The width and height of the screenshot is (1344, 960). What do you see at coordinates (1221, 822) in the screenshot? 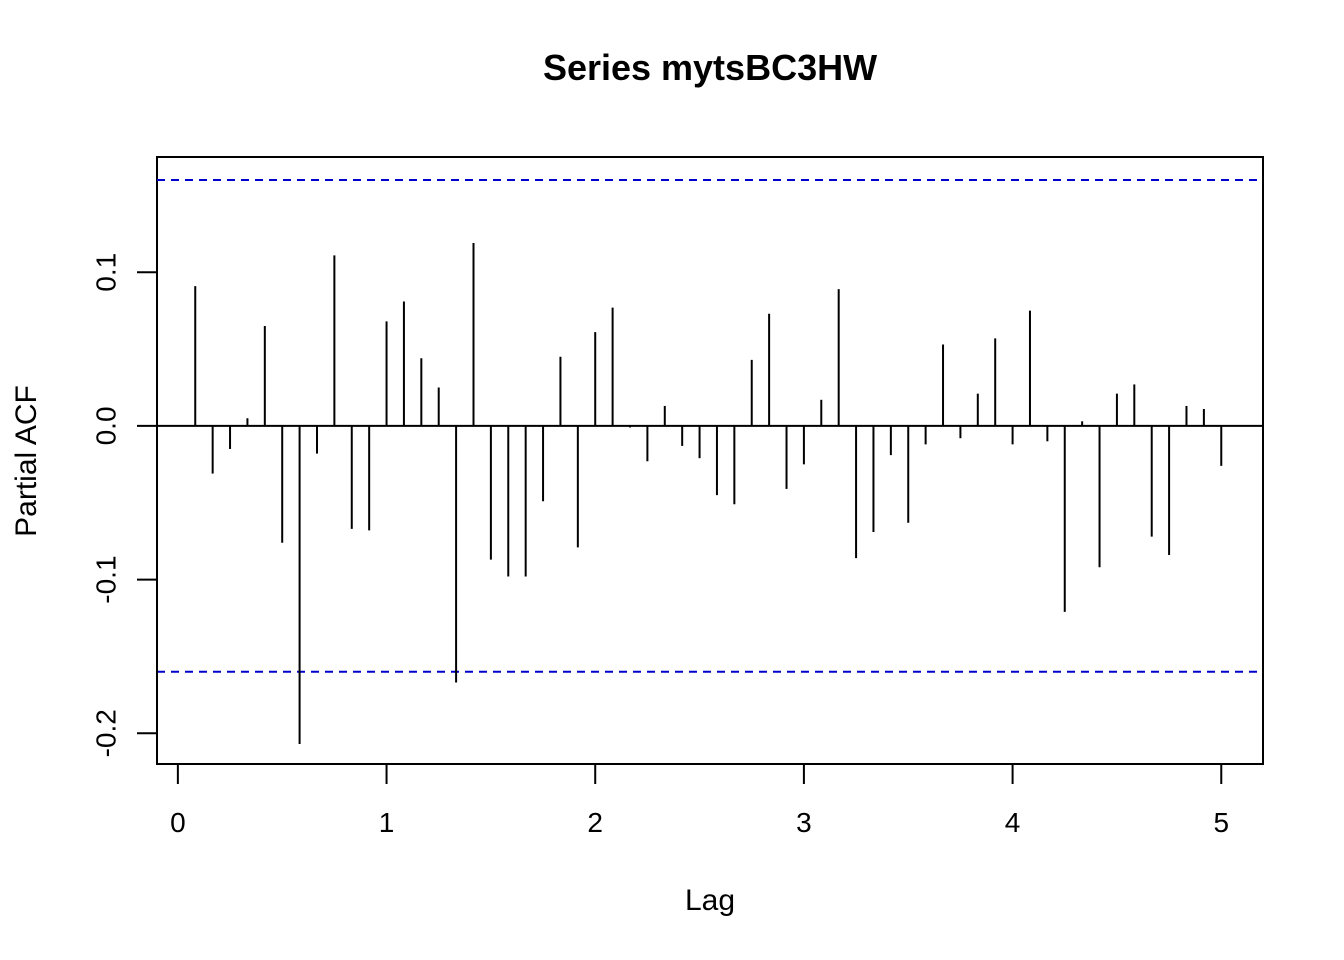
I see `x-tick-label: 5` at bounding box center [1221, 822].